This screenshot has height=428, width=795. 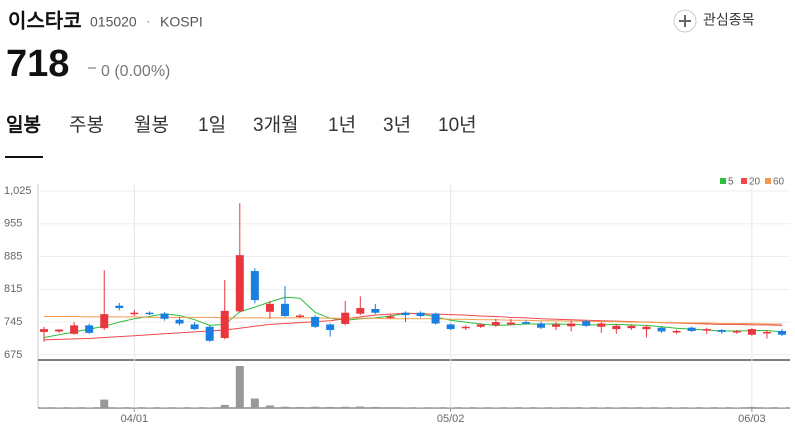 I want to click on tab: 일봉, so click(x=23, y=125).